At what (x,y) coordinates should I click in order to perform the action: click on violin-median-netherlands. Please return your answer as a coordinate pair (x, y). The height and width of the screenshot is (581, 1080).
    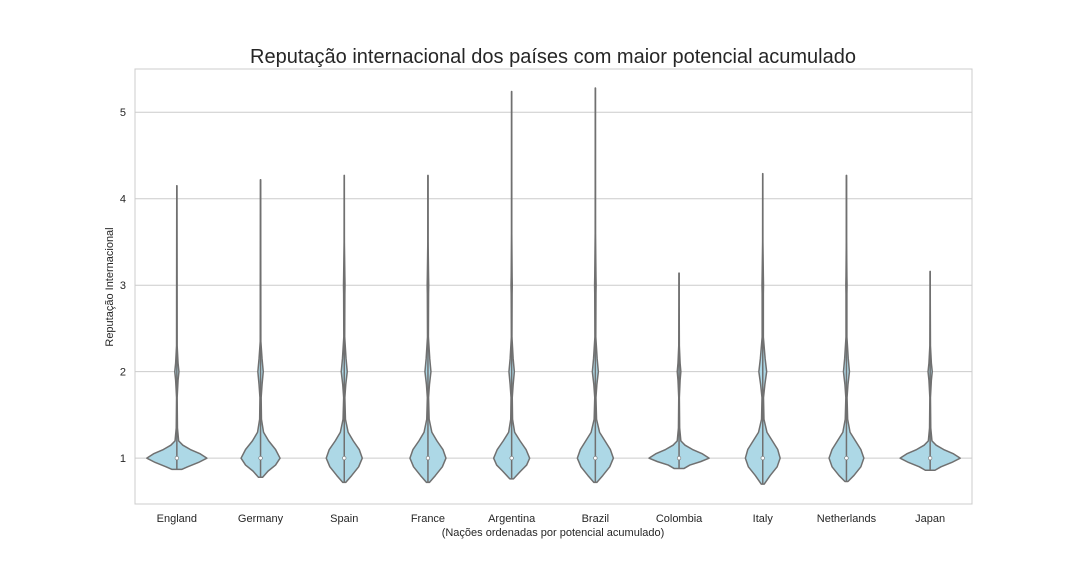
    Looking at the image, I should click on (846, 458).